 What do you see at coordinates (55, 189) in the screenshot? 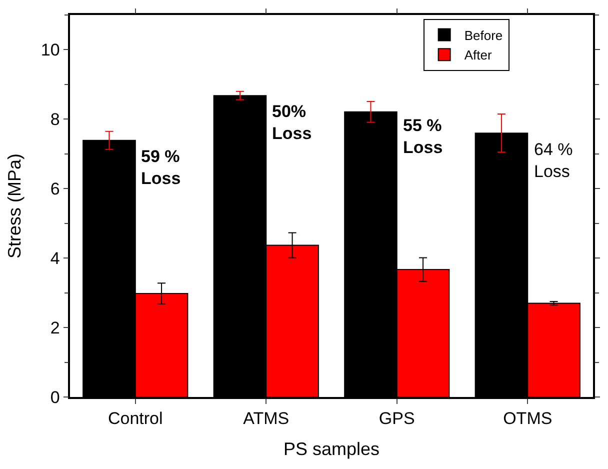
I see `y-tick-label: 6` at bounding box center [55, 189].